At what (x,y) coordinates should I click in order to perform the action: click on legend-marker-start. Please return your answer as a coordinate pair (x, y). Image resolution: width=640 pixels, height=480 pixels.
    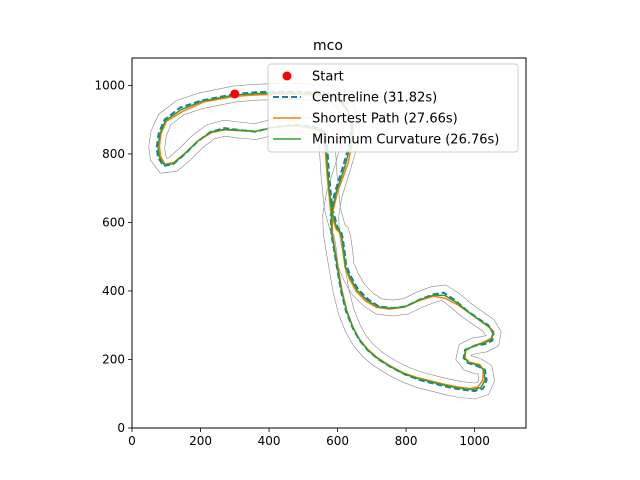
    Looking at the image, I should click on (287, 76).